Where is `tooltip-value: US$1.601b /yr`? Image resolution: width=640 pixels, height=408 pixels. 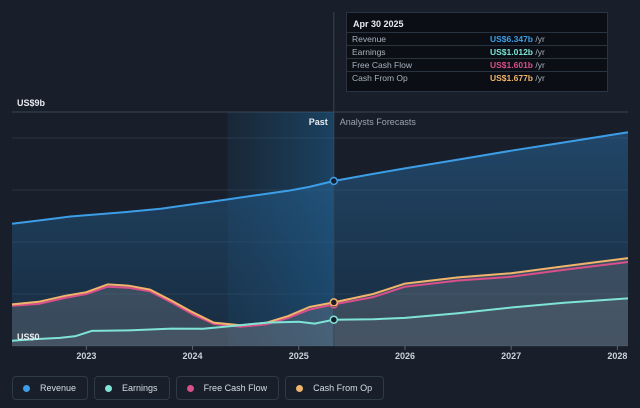 tooltip-value: US$1.601b /yr is located at coordinates (517, 65).